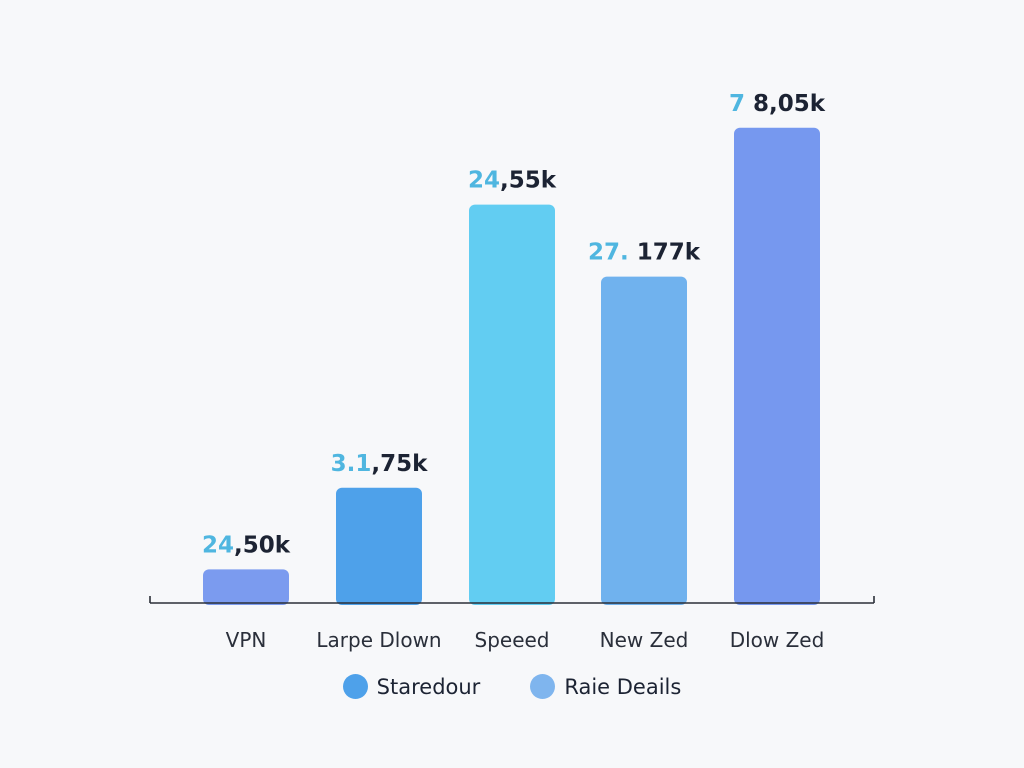 This screenshot has height=768, width=1024. I want to click on x-axis, so click(512, 600).